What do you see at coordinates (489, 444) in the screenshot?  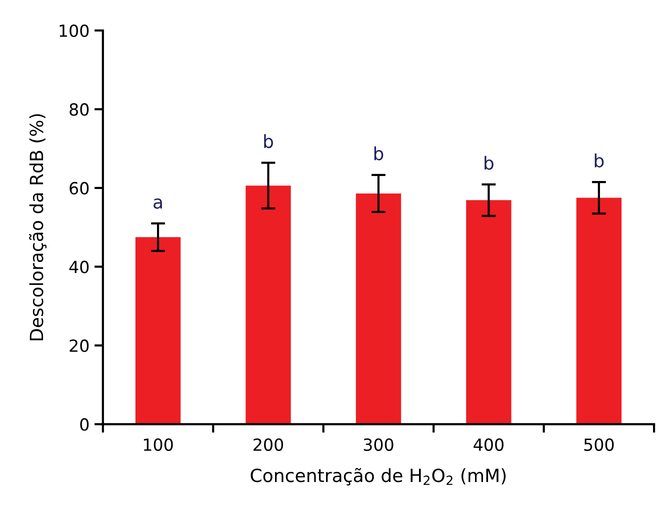 I see `x-tick-label: 400` at bounding box center [489, 444].